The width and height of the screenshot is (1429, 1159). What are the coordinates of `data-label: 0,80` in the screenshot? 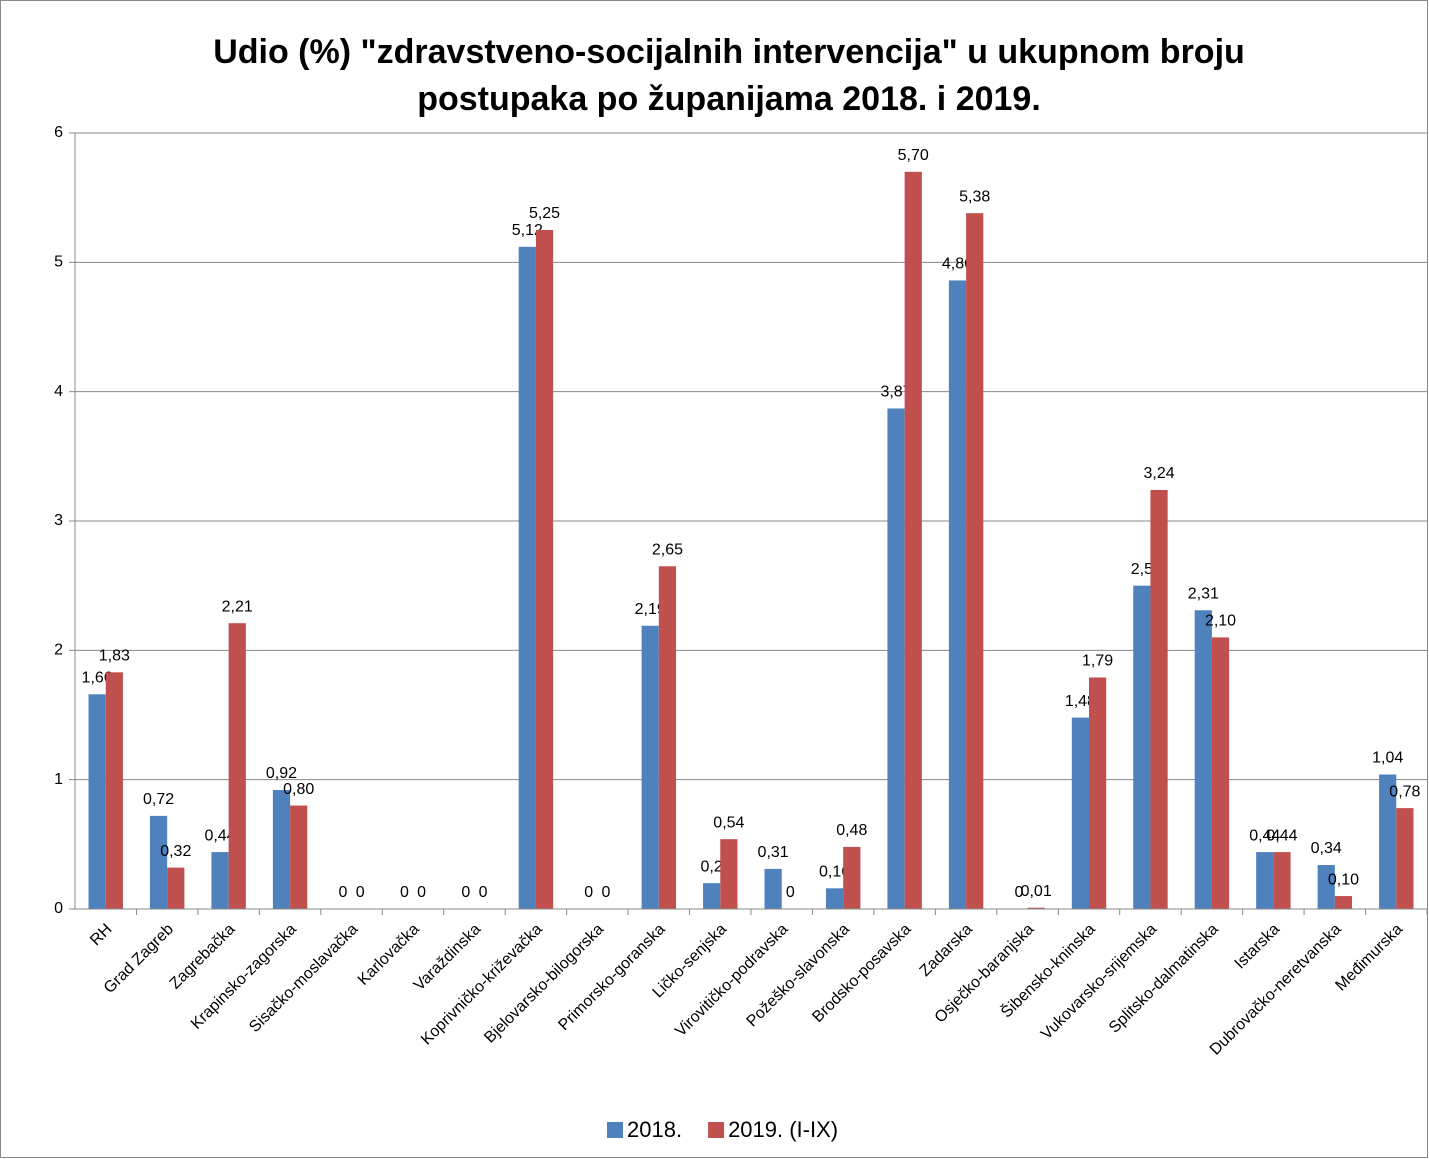 It's located at (298, 789).